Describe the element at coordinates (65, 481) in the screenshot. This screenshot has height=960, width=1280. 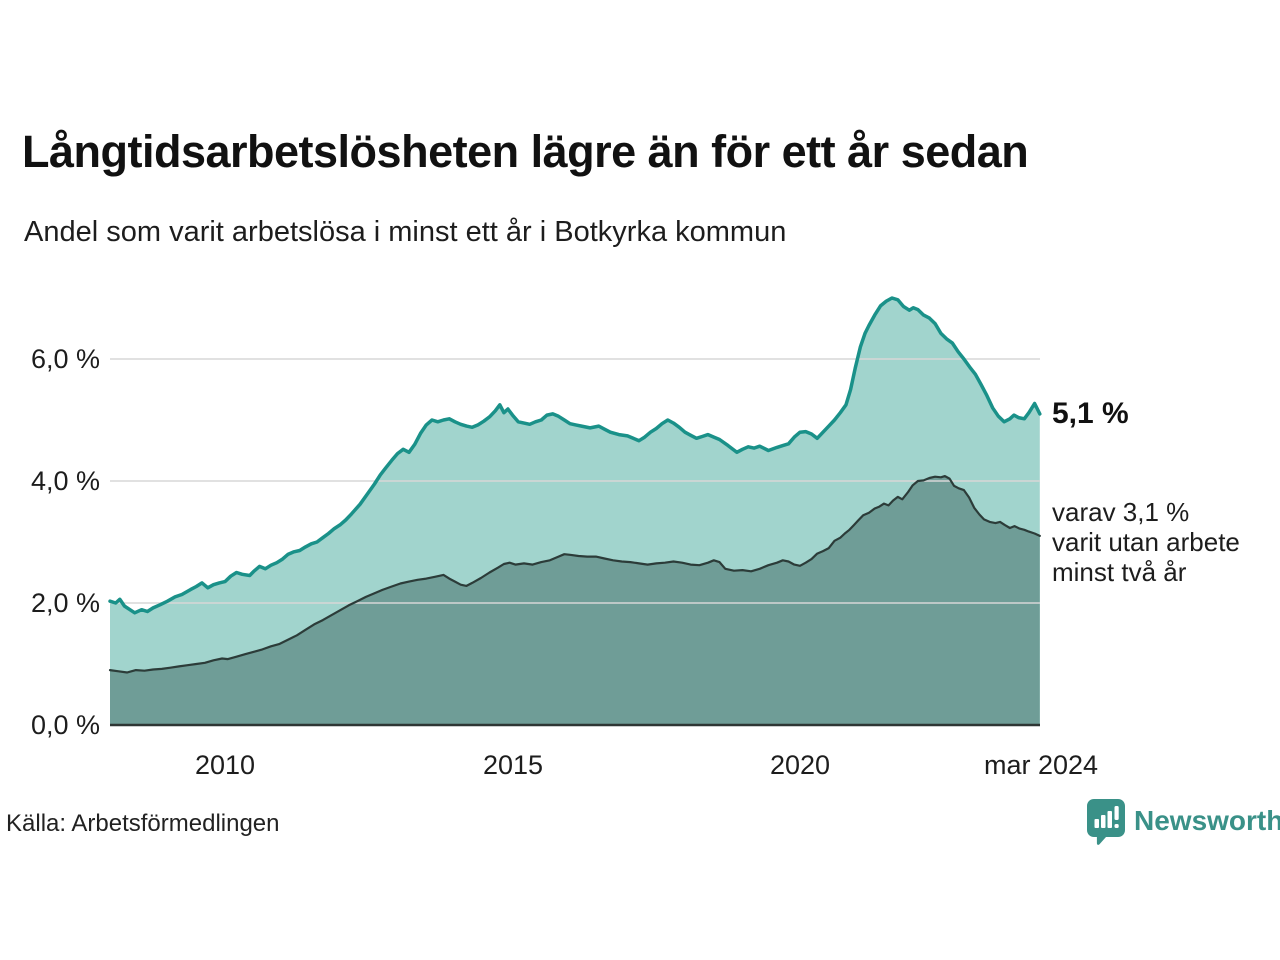
I see `y-tick-4: 4,0 %` at that location.